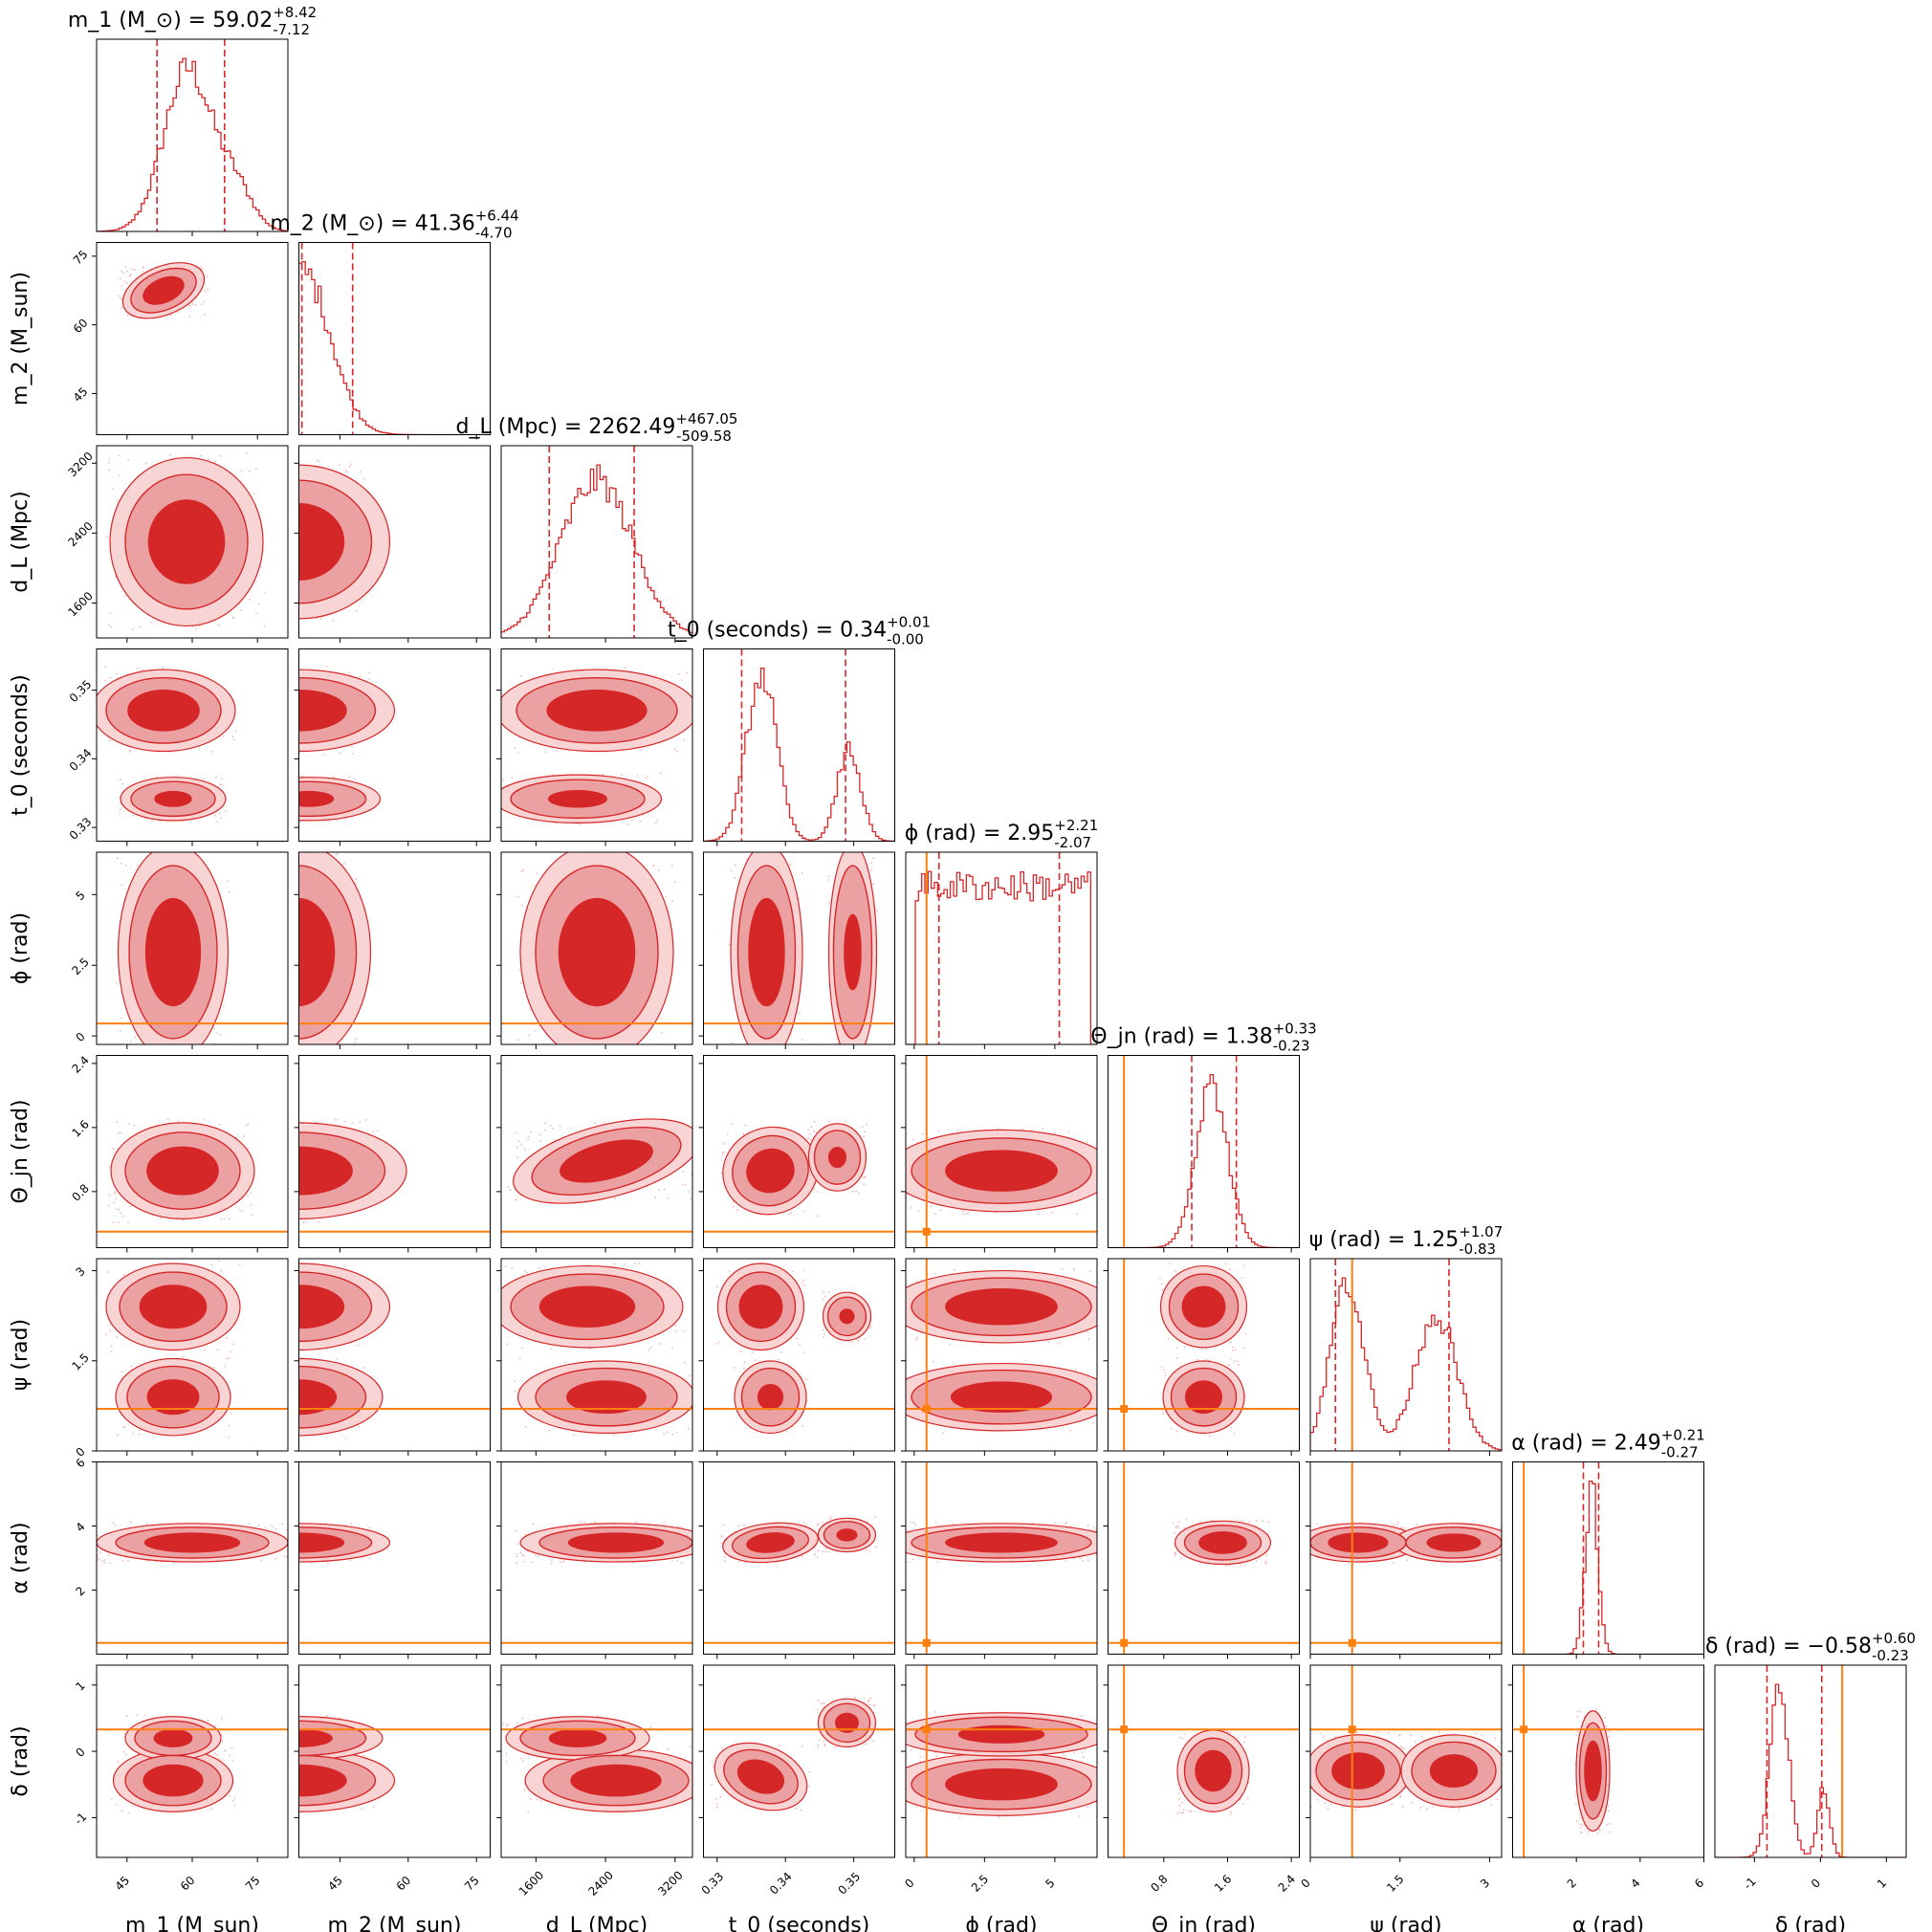 The width and height of the screenshot is (1932, 1932). Describe the element at coordinates (335, 1884) in the screenshot. I see `x-tick-label-m2: 45` at that location.